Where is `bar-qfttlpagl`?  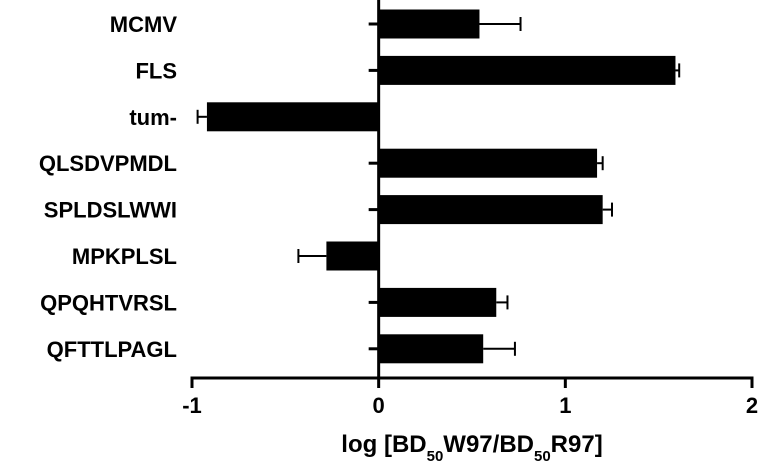
bar-qfttlpagl is located at coordinates (431, 349).